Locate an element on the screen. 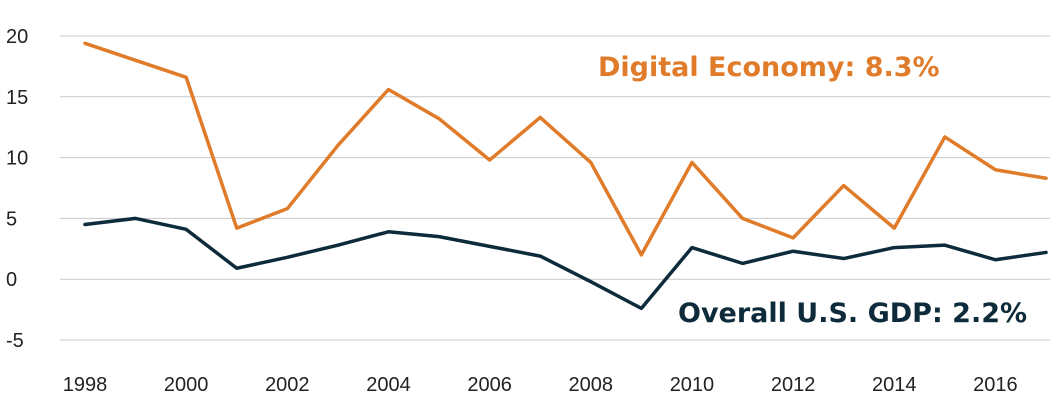 Image resolution: width=1064 pixels, height=409 pixels. y-tick-label: -5 is located at coordinates (15, 341).